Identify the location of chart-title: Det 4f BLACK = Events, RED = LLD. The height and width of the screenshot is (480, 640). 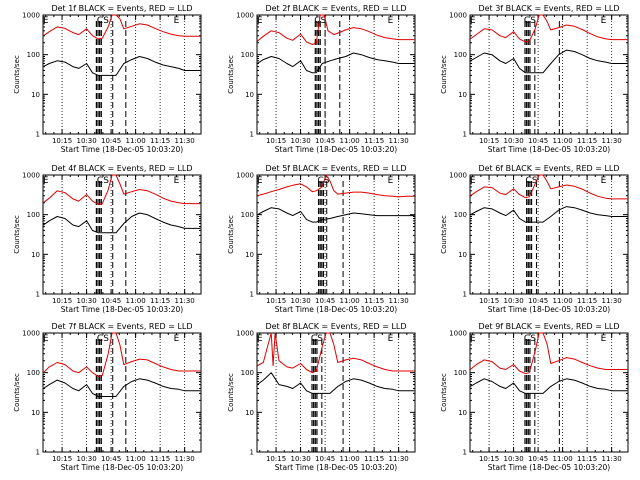
(121, 168).